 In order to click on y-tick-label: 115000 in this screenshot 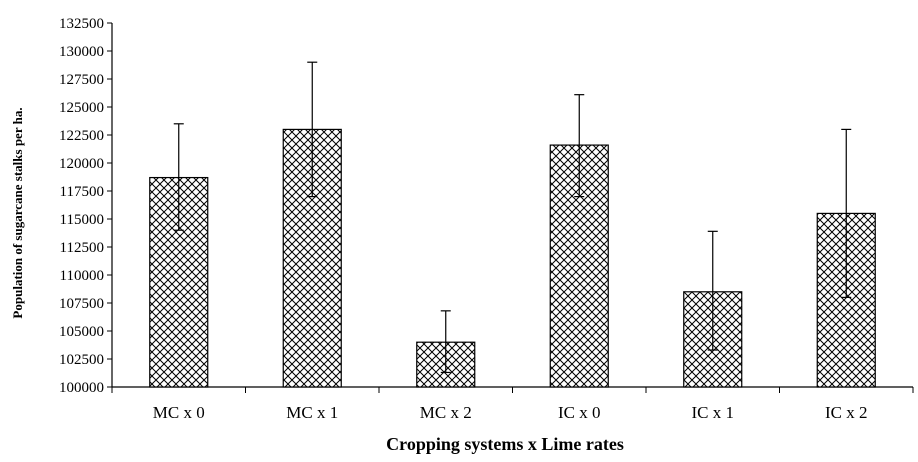, I will do `click(82, 220)`.